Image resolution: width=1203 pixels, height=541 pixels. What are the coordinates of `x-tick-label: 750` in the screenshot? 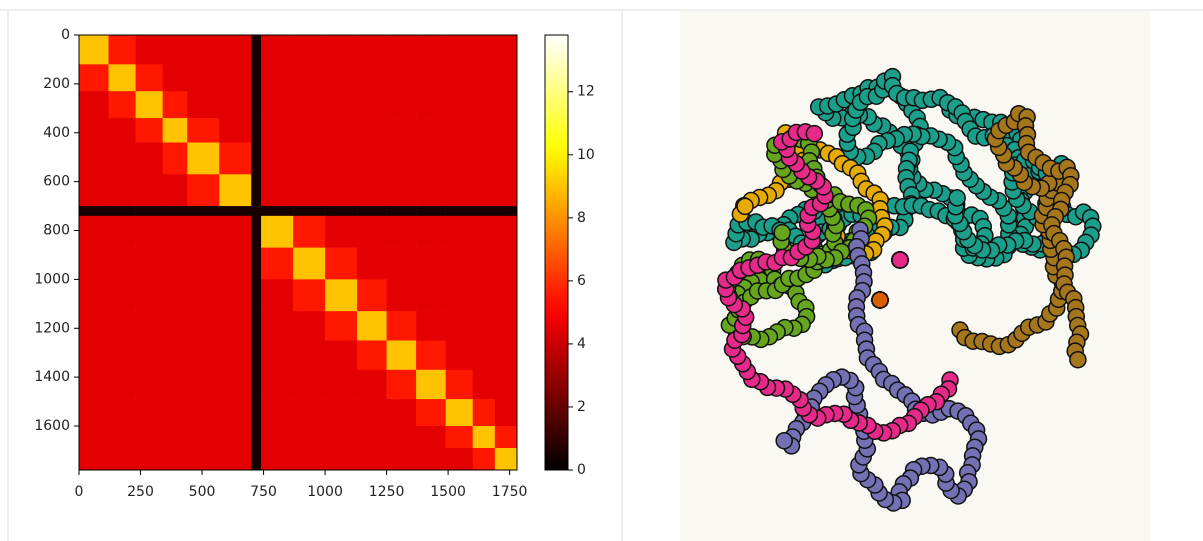 It's located at (263, 492).